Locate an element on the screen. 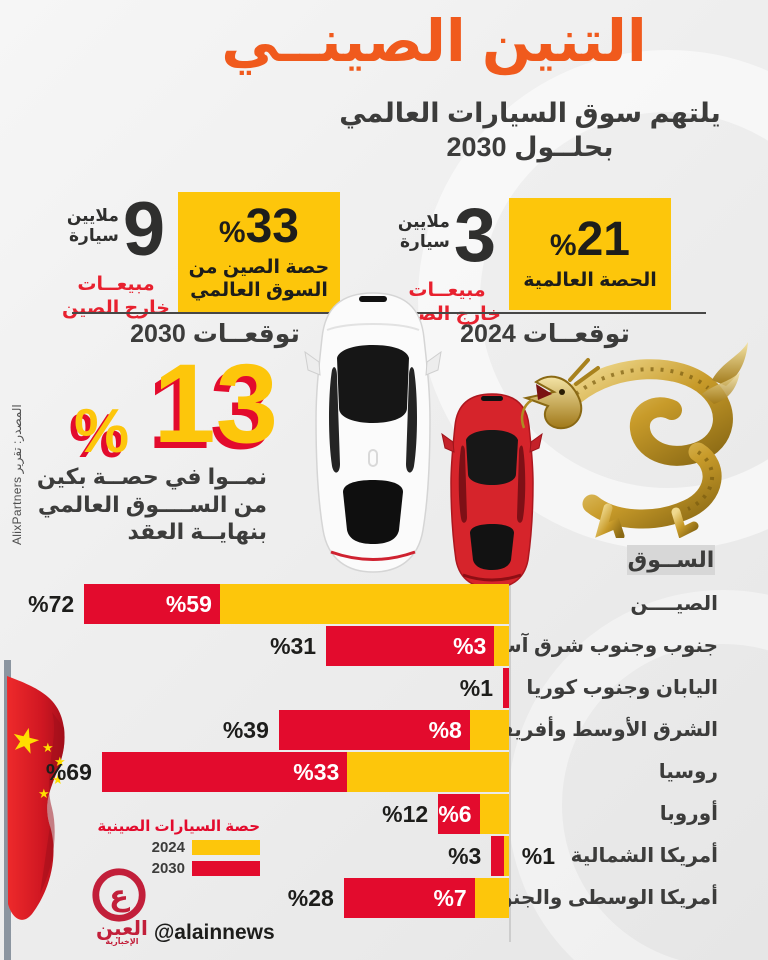  forecast-2030-label: توقعــات 2030 is located at coordinates (215, 334).